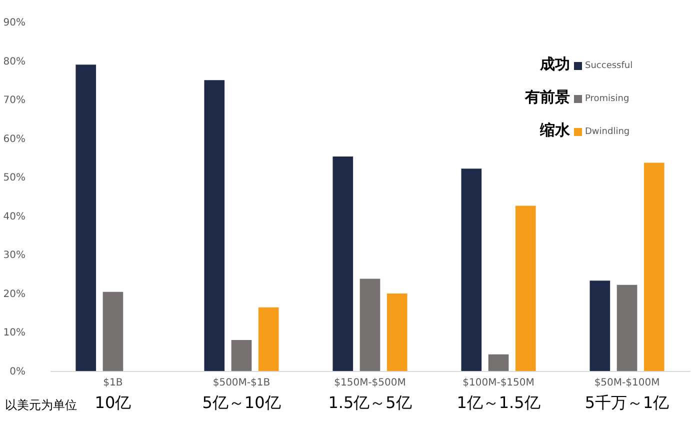 The height and width of the screenshot is (439, 700). What do you see at coordinates (607, 99) in the screenshot?
I see `legend-label: Promising` at bounding box center [607, 99].